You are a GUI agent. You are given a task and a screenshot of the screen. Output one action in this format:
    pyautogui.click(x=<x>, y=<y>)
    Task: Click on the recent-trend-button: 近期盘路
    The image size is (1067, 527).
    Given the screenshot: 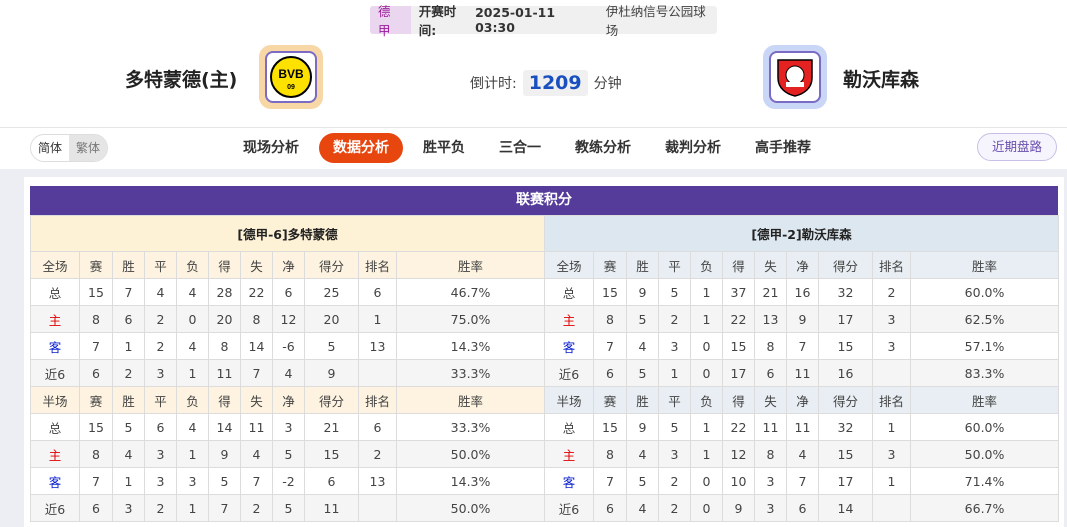 What is the action you would take?
    pyautogui.click(x=1016, y=147)
    